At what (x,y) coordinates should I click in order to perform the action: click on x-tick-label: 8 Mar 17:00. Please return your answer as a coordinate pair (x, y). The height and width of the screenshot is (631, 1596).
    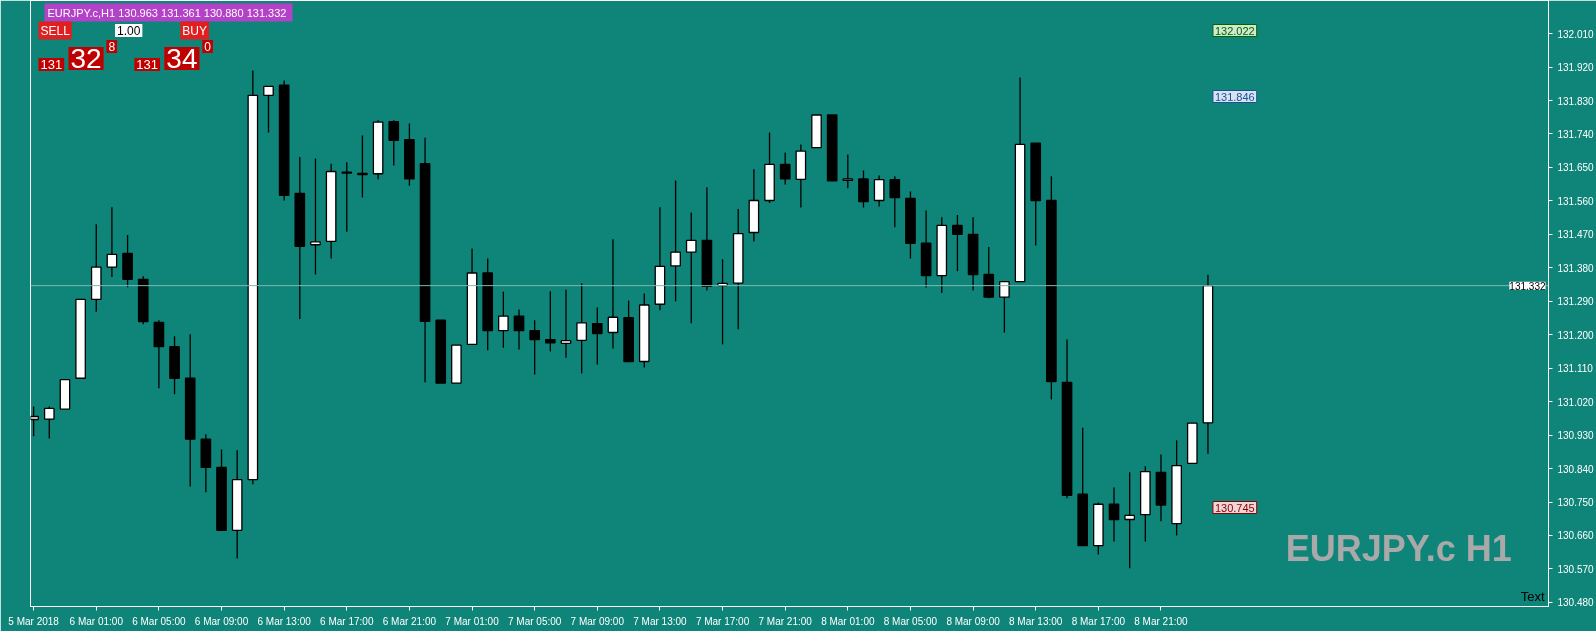
    Looking at the image, I should click on (1098, 621).